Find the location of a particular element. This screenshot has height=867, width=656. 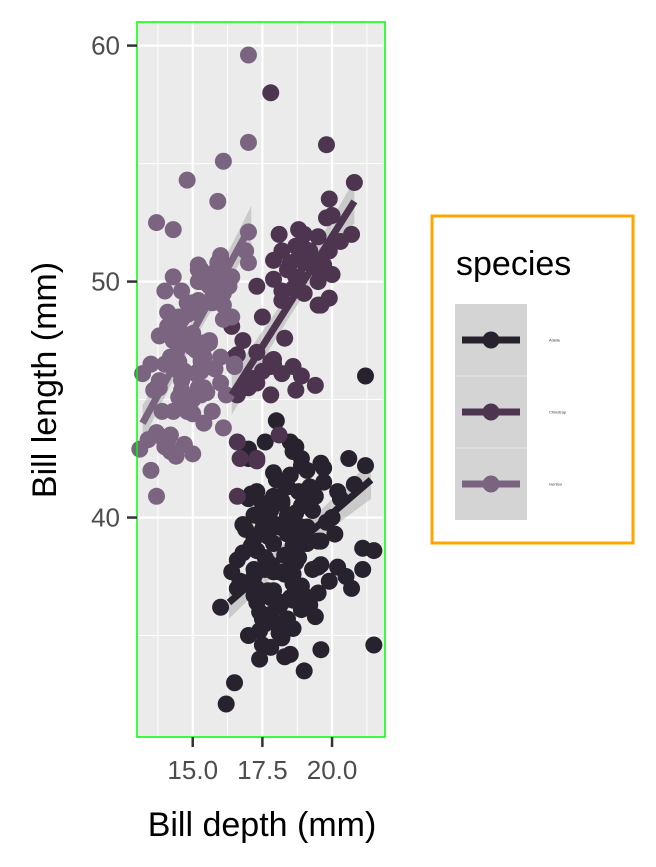

x-tick-label: 15.0 is located at coordinates (192, 770).